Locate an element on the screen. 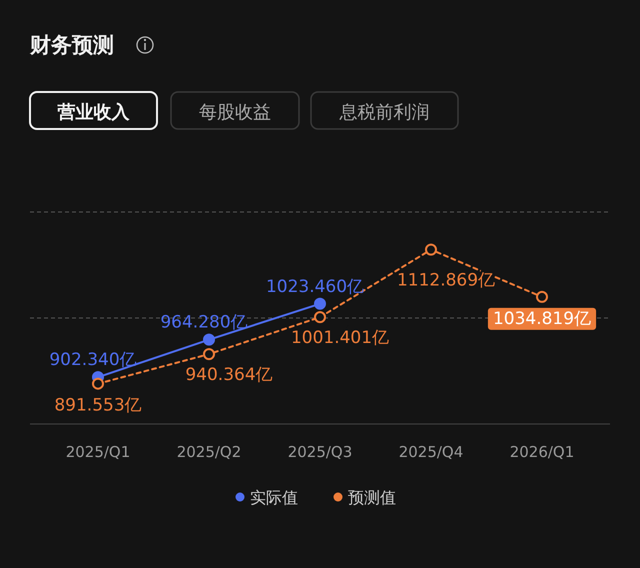 The image size is (640, 568). text: 每股收益 is located at coordinates (235, 112).